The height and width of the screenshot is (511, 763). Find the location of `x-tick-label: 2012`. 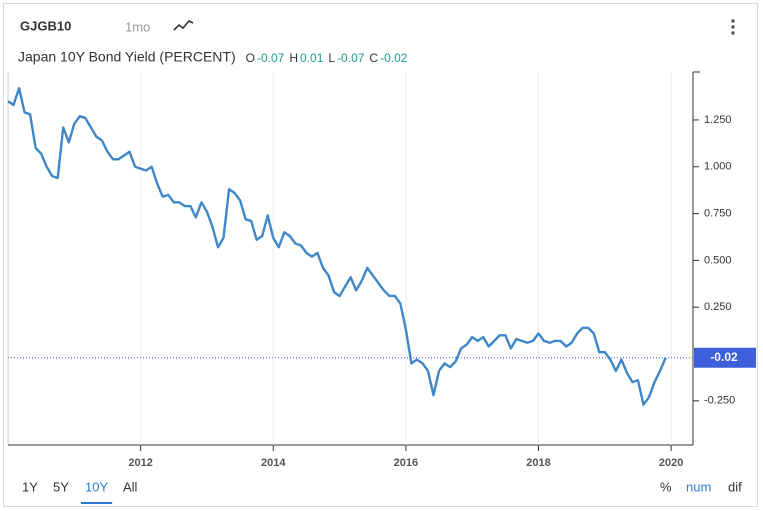

x-tick-label: 2012 is located at coordinates (140, 463).